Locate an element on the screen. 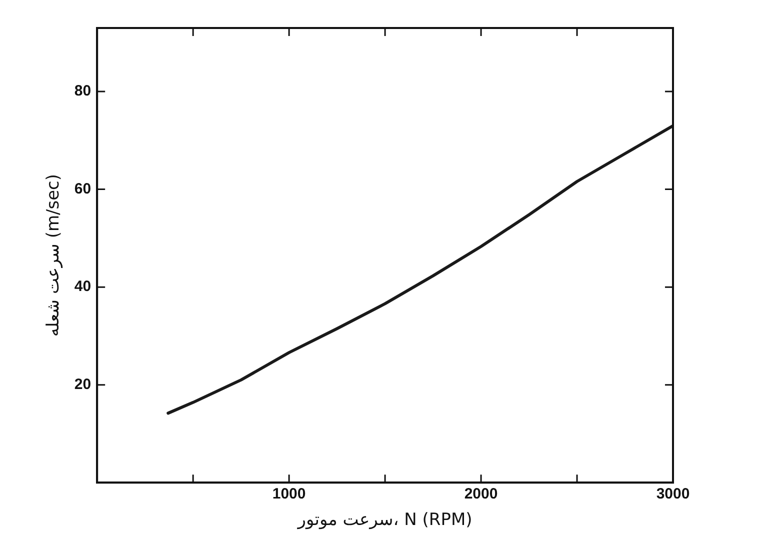  y-tick-label: 20 is located at coordinates (83, 384).